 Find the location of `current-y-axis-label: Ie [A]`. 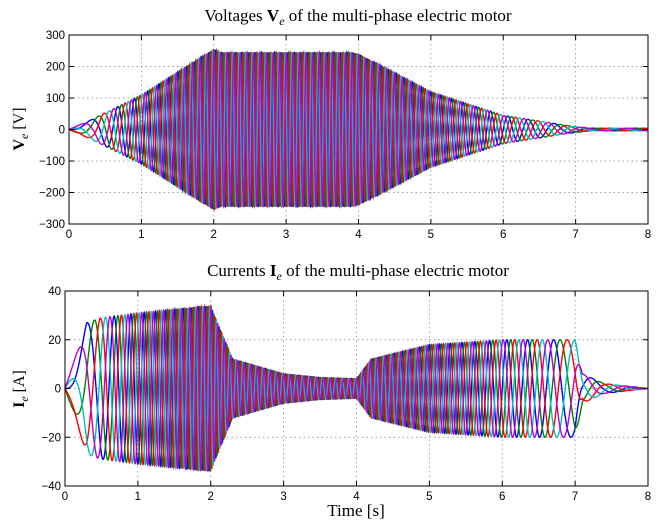

current-y-axis-label: Ie [A] is located at coordinates (21, 389).